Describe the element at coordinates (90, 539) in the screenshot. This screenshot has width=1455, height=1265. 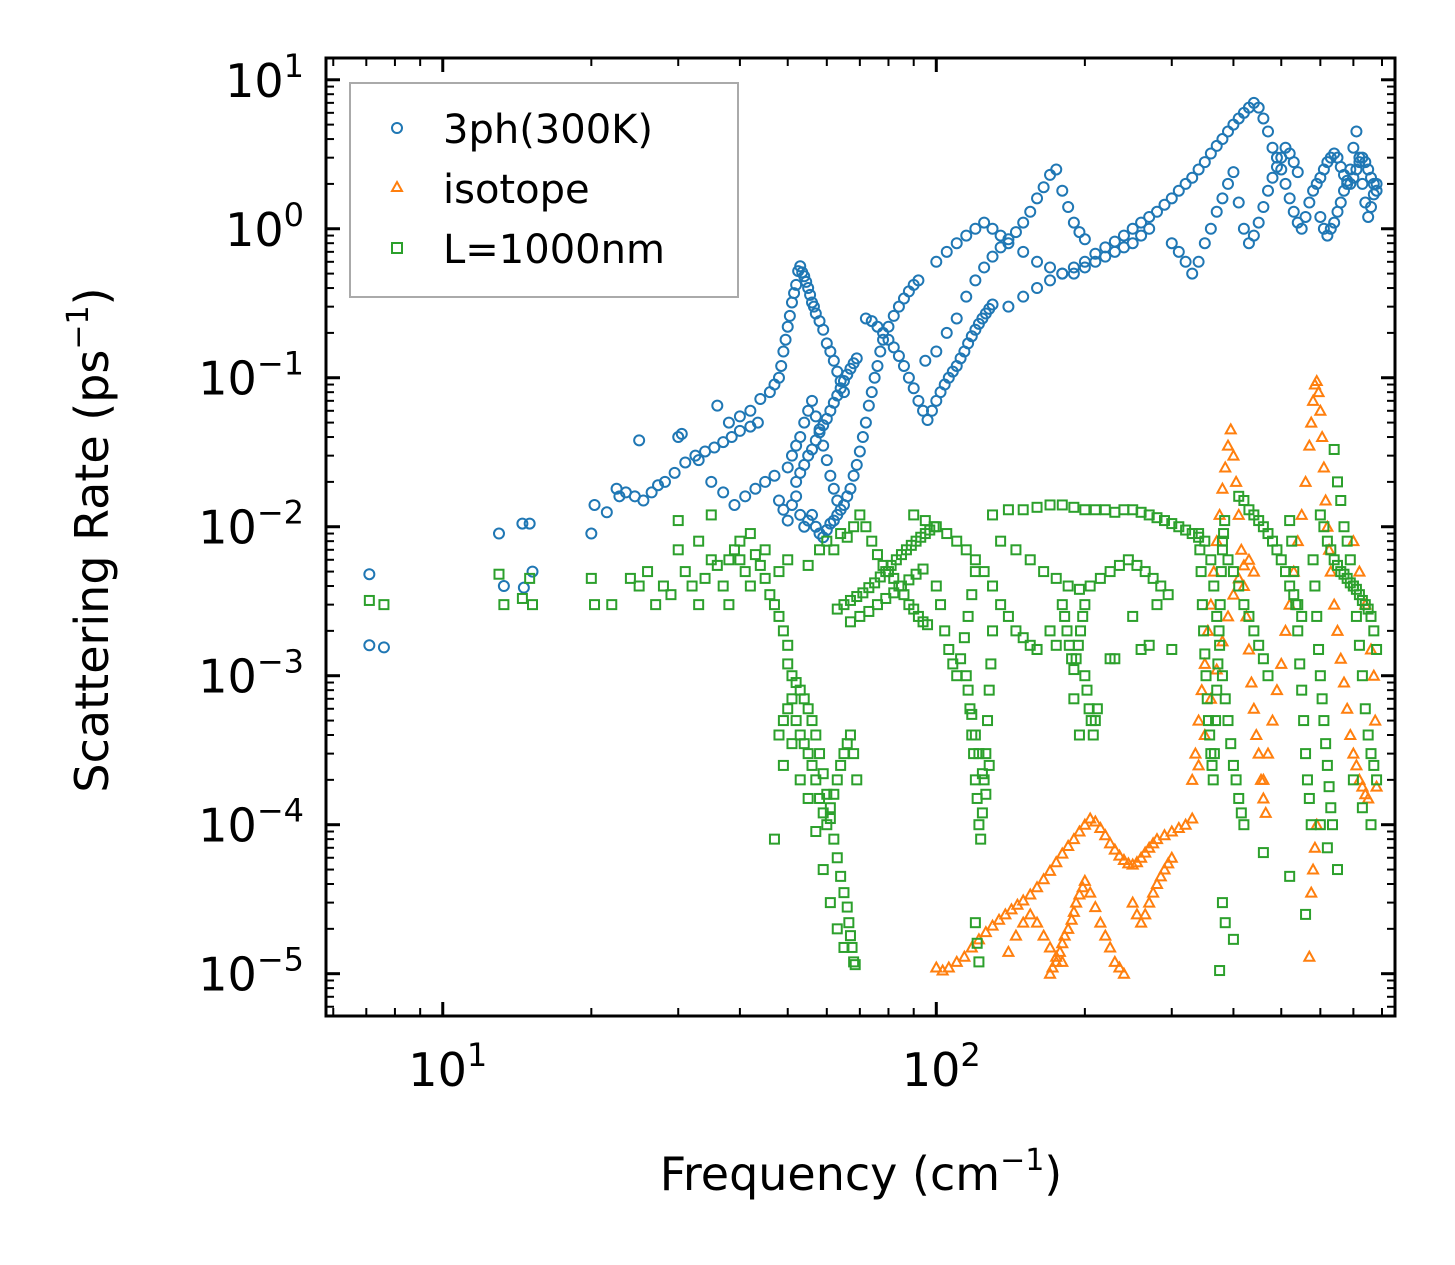
I see `y-axis-label: Scattering Rate (ps−1)` at that location.